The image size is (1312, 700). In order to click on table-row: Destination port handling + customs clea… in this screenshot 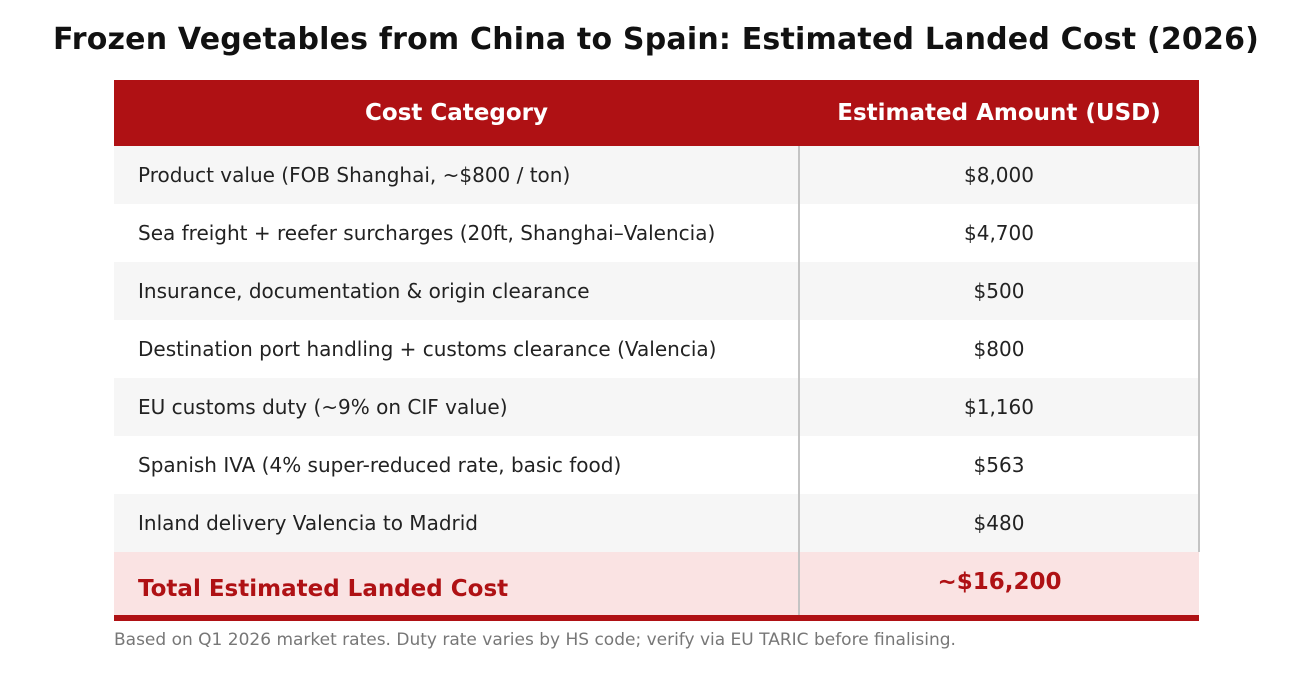, I will do `click(657, 349)`.